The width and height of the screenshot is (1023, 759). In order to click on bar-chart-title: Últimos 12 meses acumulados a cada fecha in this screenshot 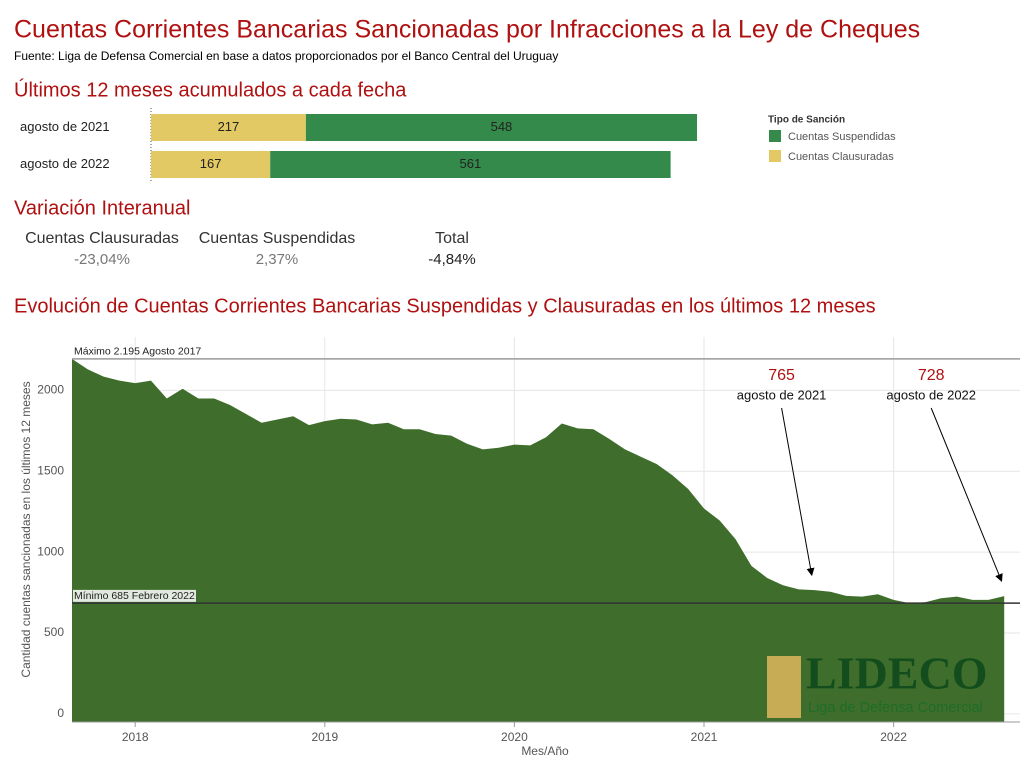, I will do `click(210, 89)`.